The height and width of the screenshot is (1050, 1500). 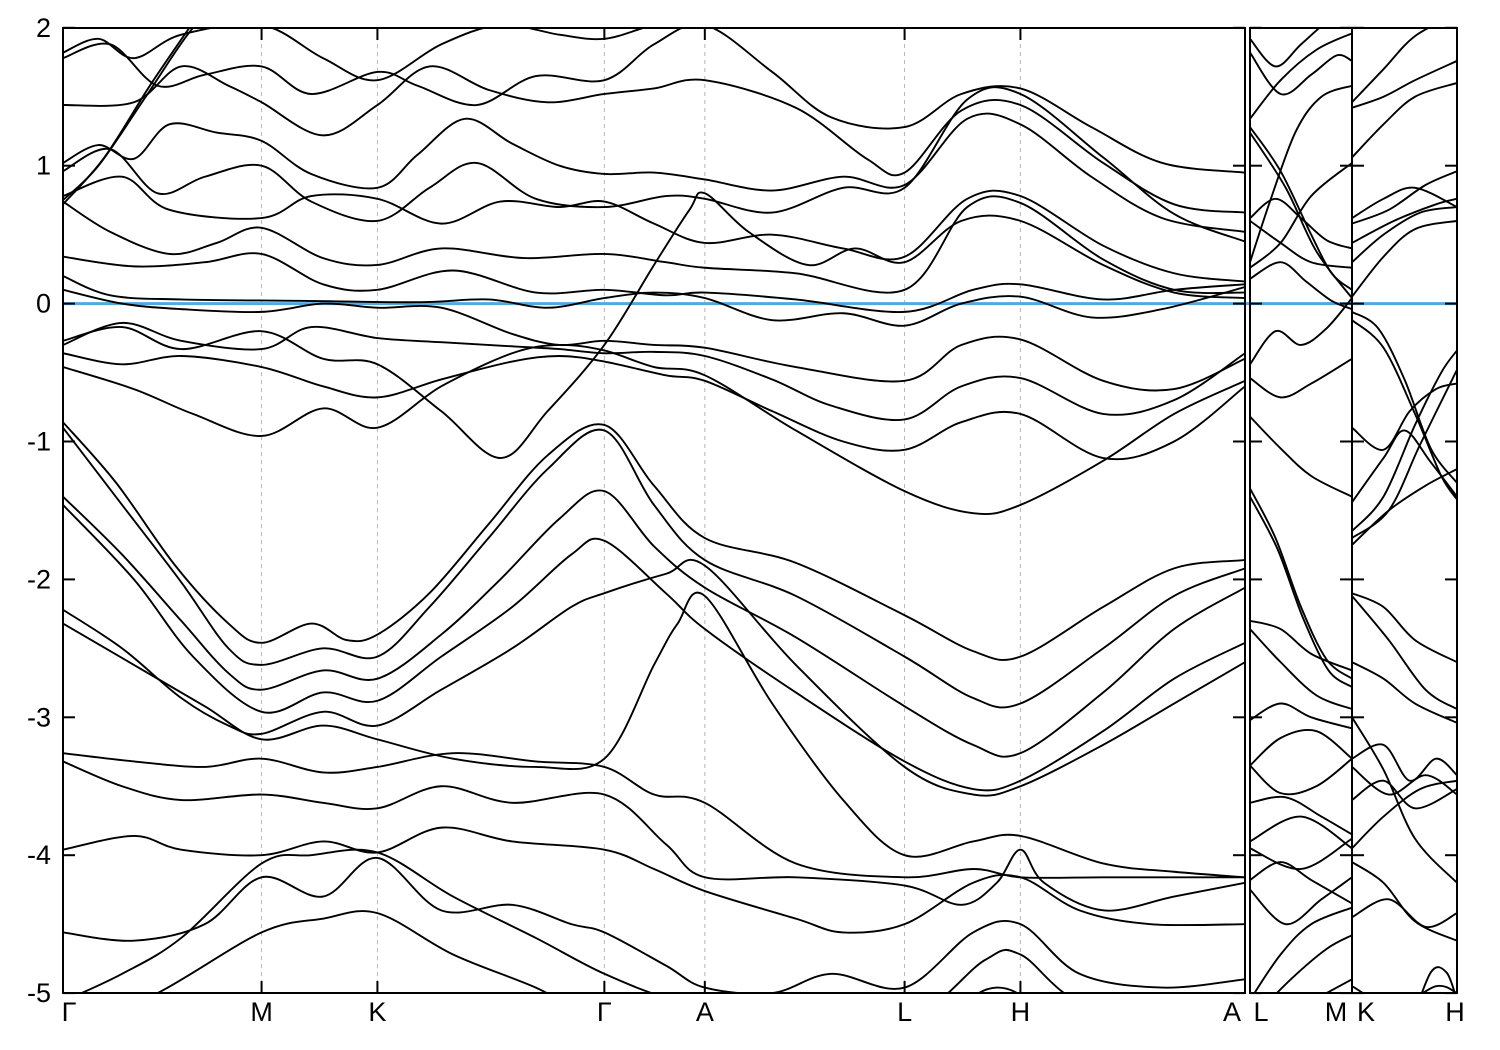 I want to click on y-axis-label: -4, so click(x=39, y=855).